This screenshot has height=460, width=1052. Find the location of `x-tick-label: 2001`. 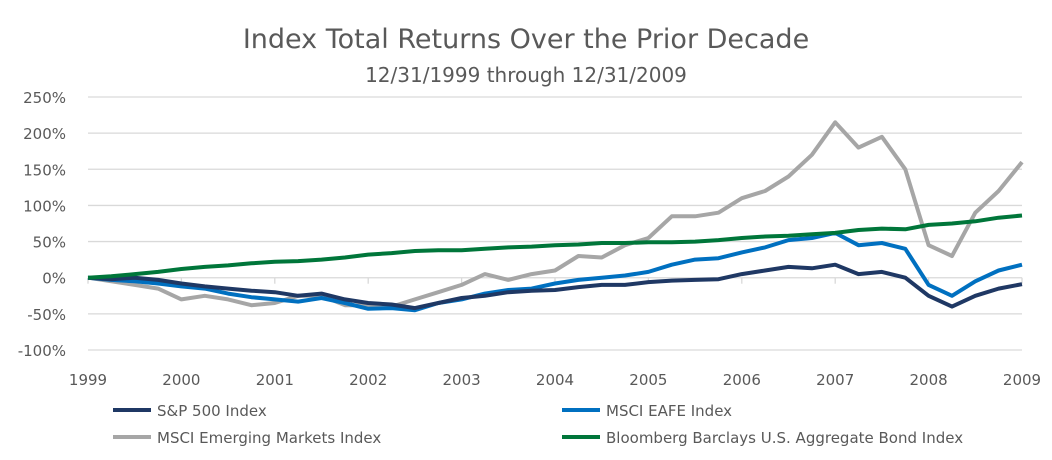

x-tick-label: 2001 is located at coordinates (275, 380).